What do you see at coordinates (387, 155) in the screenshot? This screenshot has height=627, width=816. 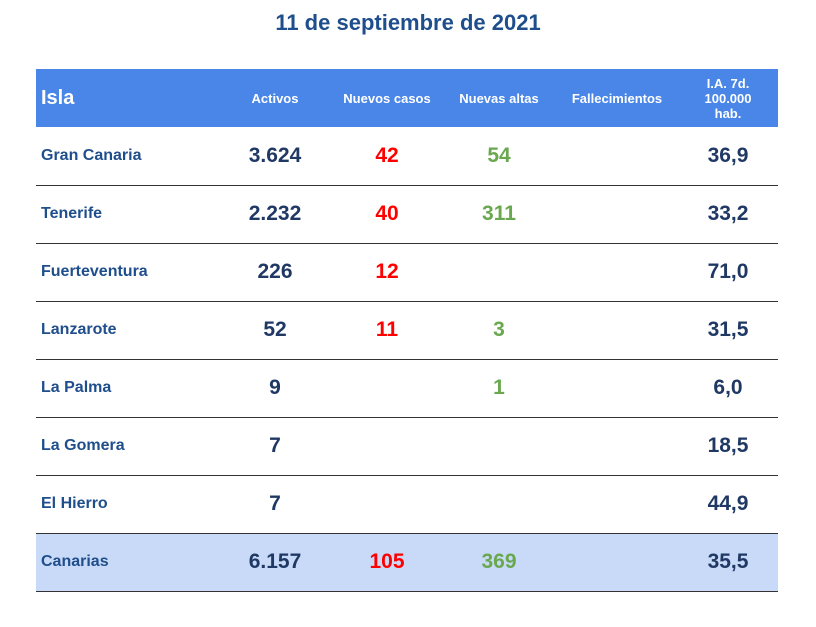 I see `cell-nuevos-casos: 42` at bounding box center [387, 155].